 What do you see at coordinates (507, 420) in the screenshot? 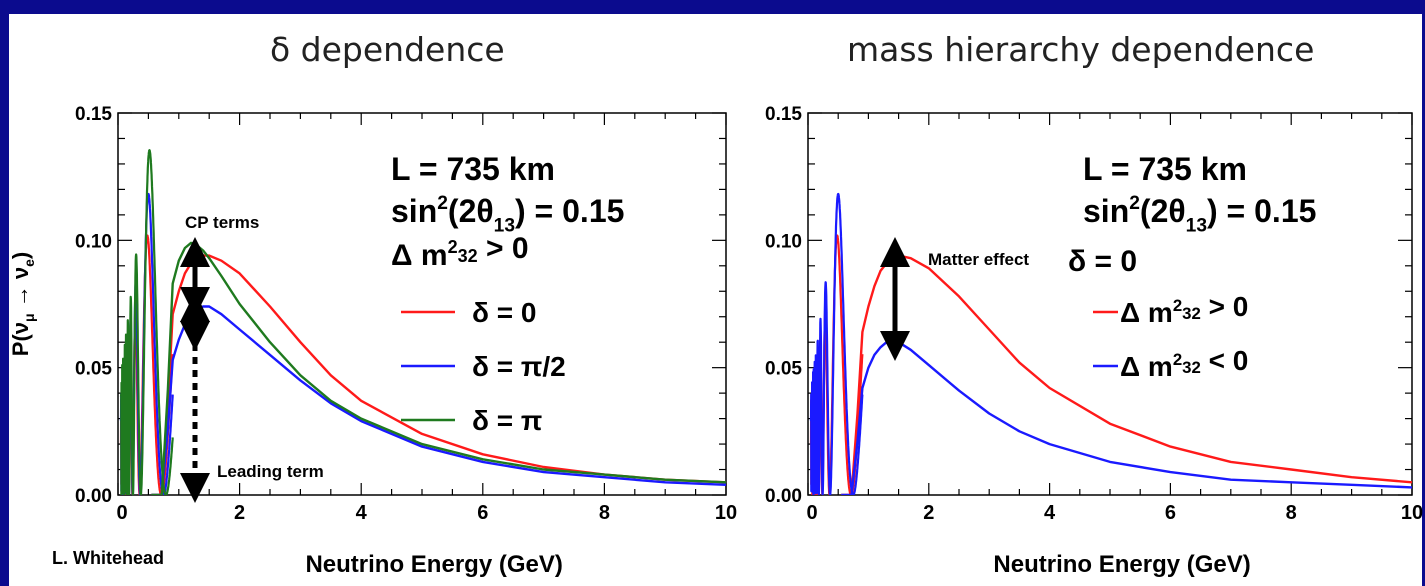
I see `panel0-legend-label-2: δ = π` at bounding box center [507, 420].